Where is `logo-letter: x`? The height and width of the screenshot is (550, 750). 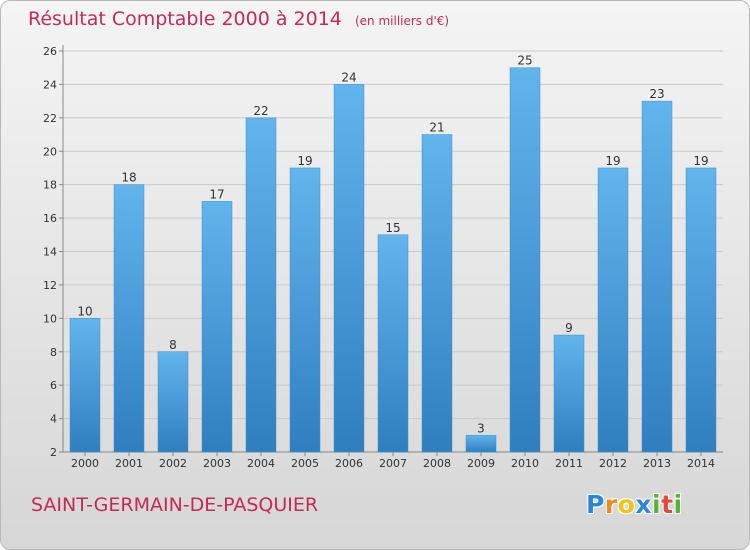
logo-letter: x is located at coordinates (643, 504).